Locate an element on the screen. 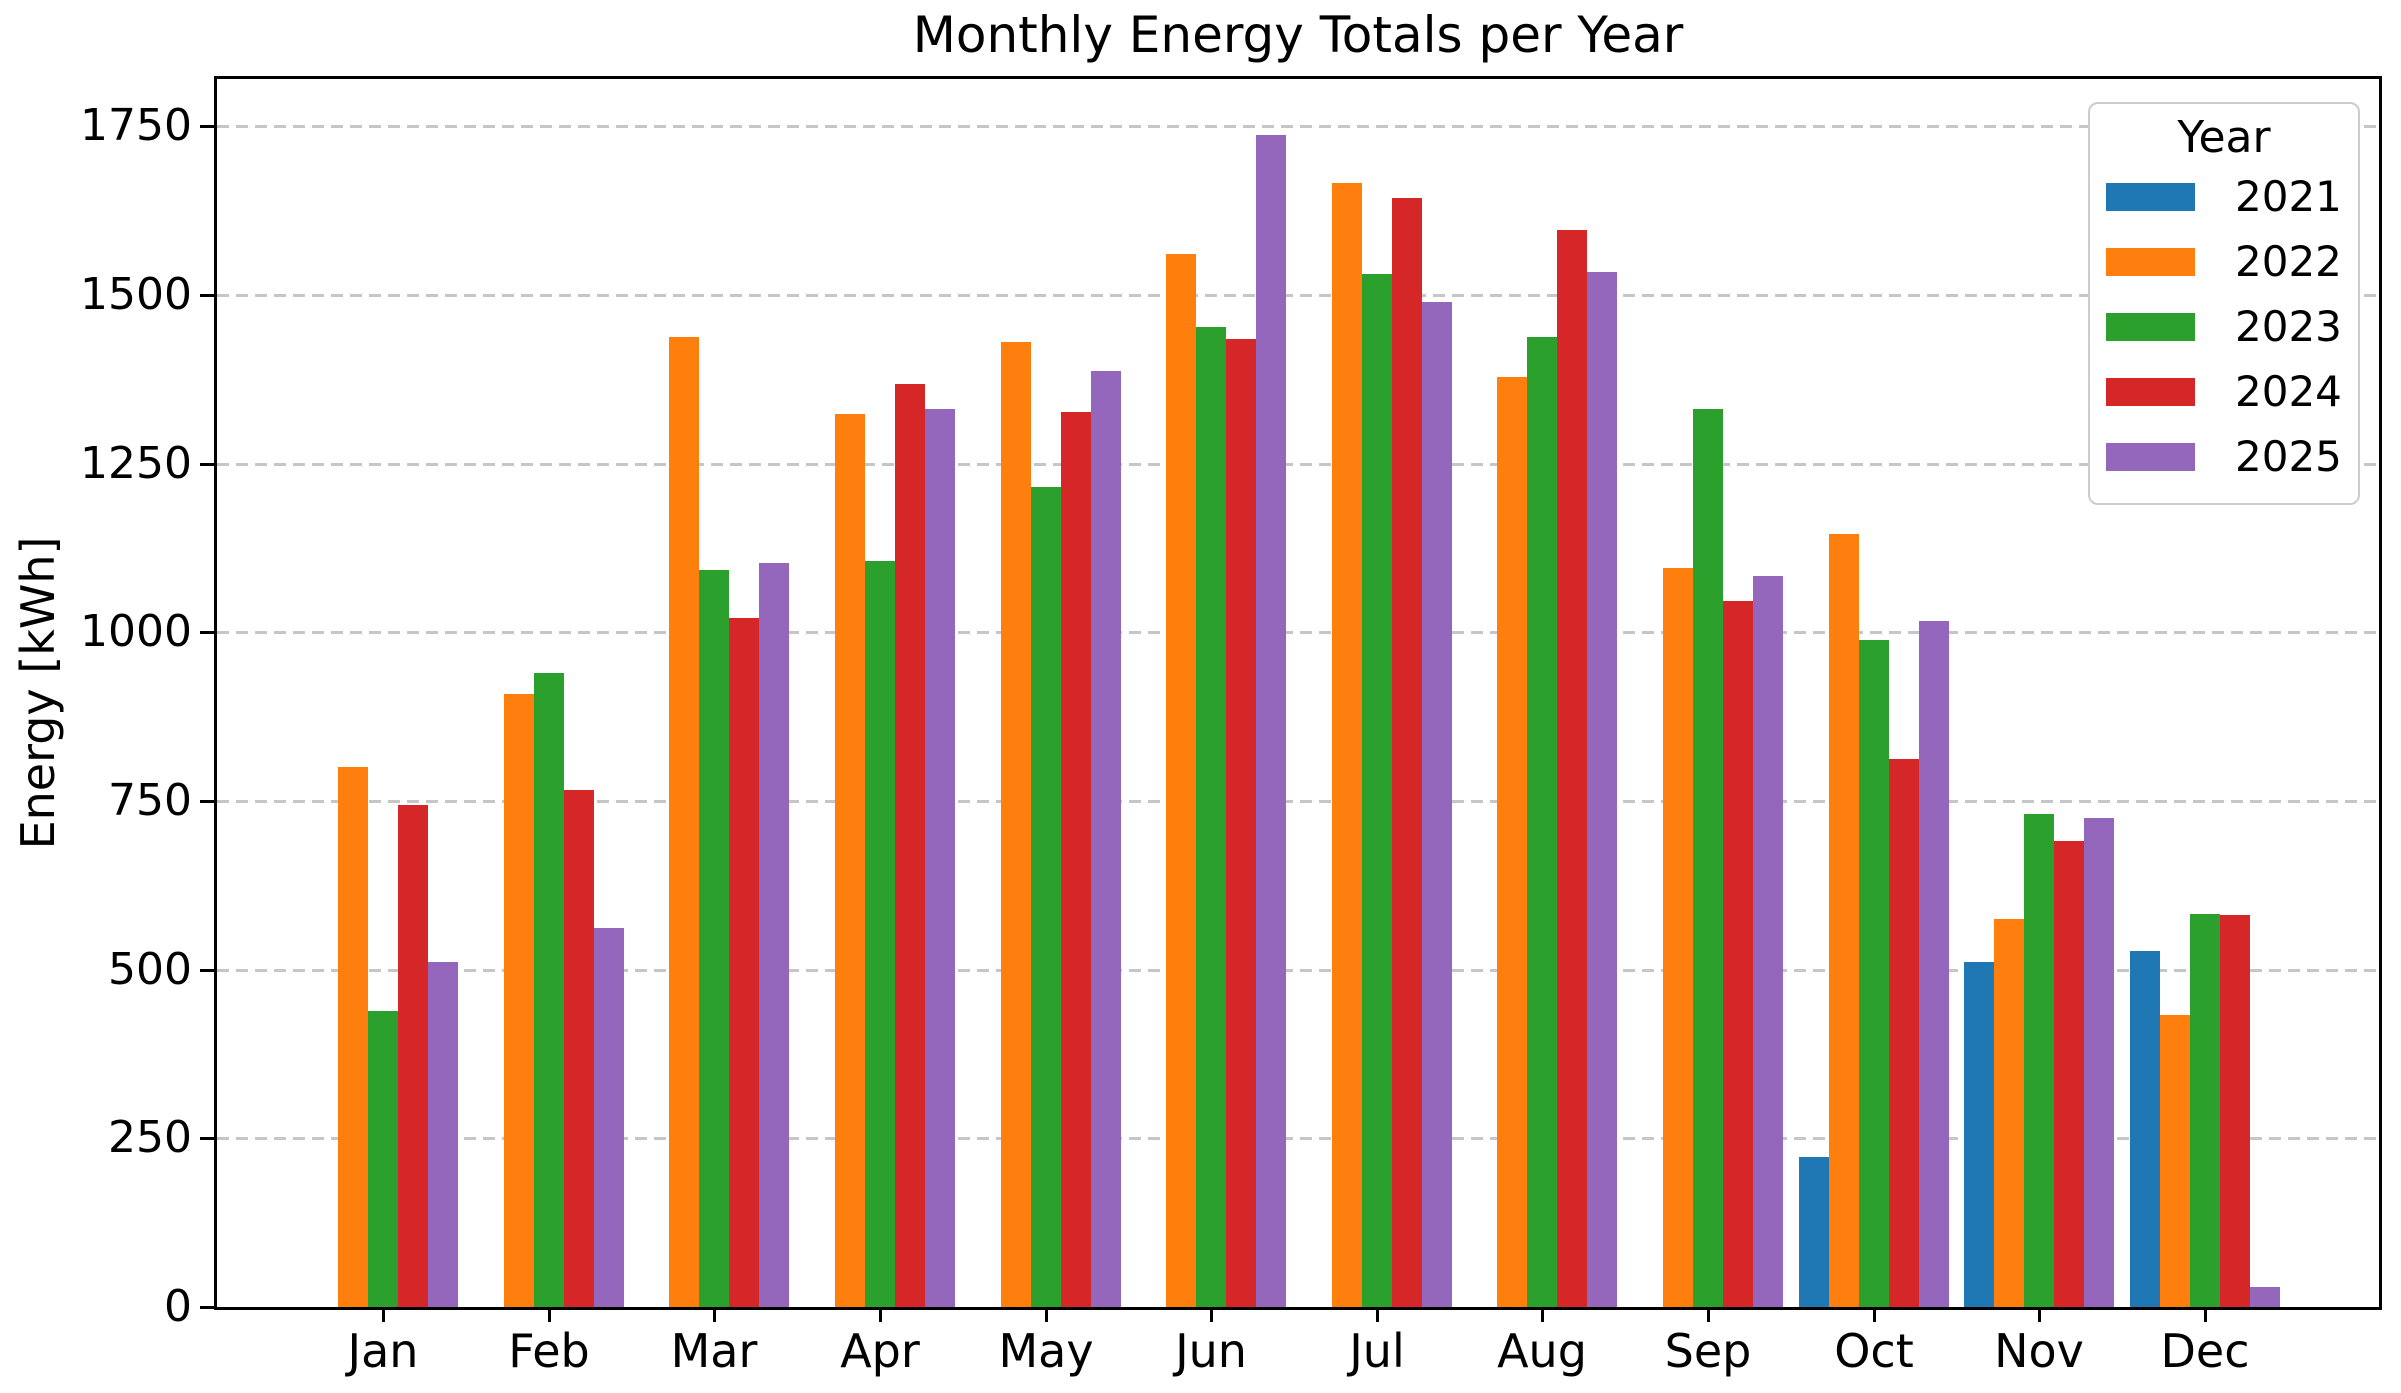 The image size is (2401, 1393). x-tick-mark-Dec is located at coordinates (2205, 1316).